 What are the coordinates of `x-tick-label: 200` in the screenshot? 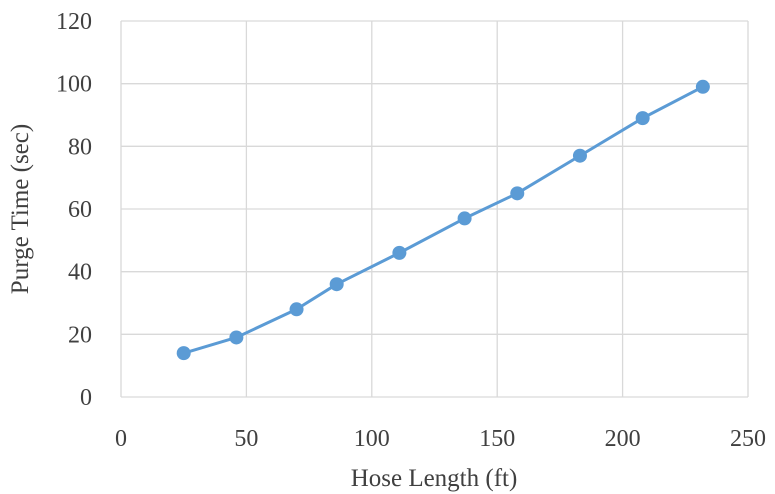 It's located at (623, 439).